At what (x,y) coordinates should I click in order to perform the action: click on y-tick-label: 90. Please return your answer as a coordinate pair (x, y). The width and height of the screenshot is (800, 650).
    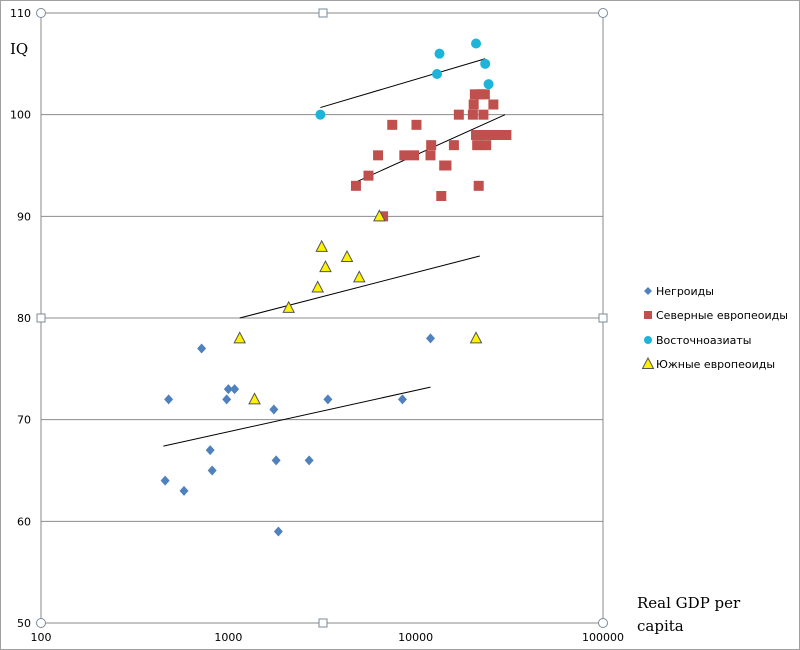
    Looking at the image, I should click on (24, 216).